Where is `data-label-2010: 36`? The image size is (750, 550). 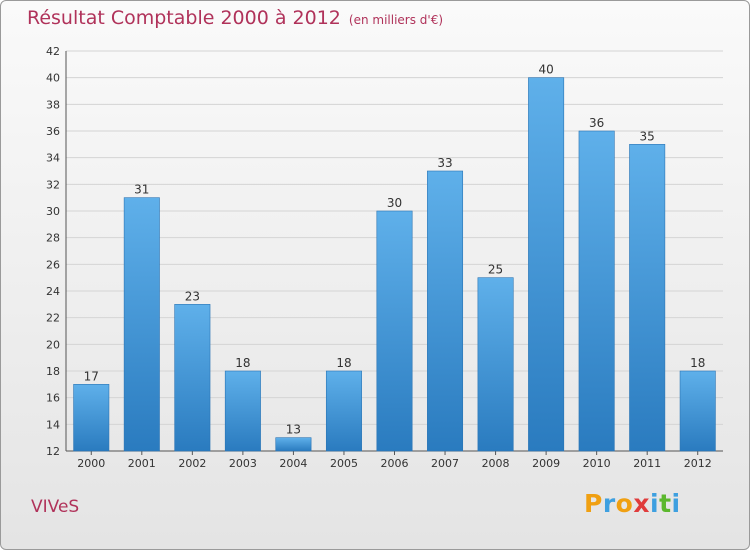 data-label-2010: 36 is located at coordinates (596, 123).